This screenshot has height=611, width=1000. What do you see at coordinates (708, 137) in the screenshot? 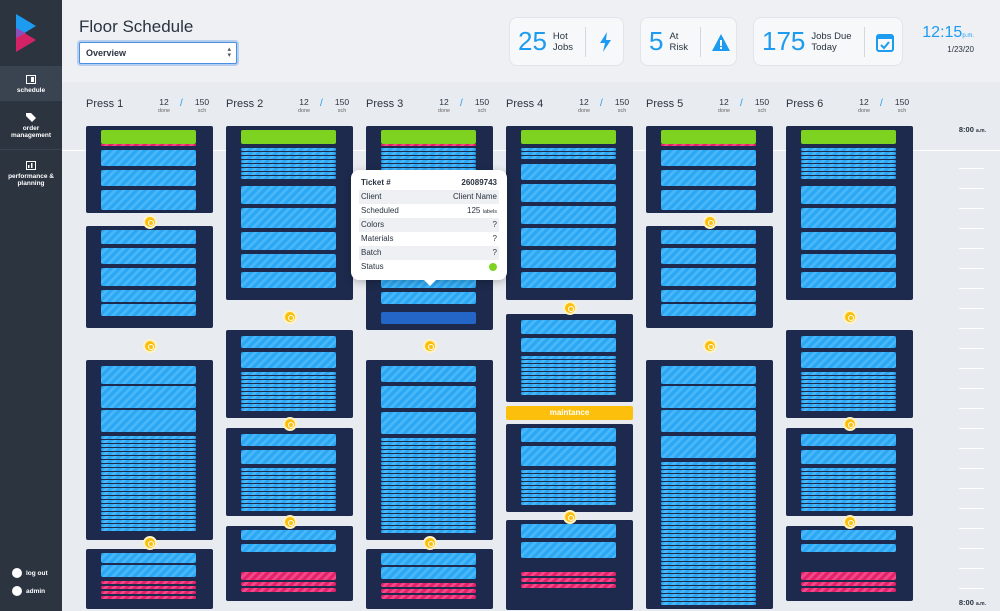
I see `job-segment-complete` at bounding box center [708, 137].